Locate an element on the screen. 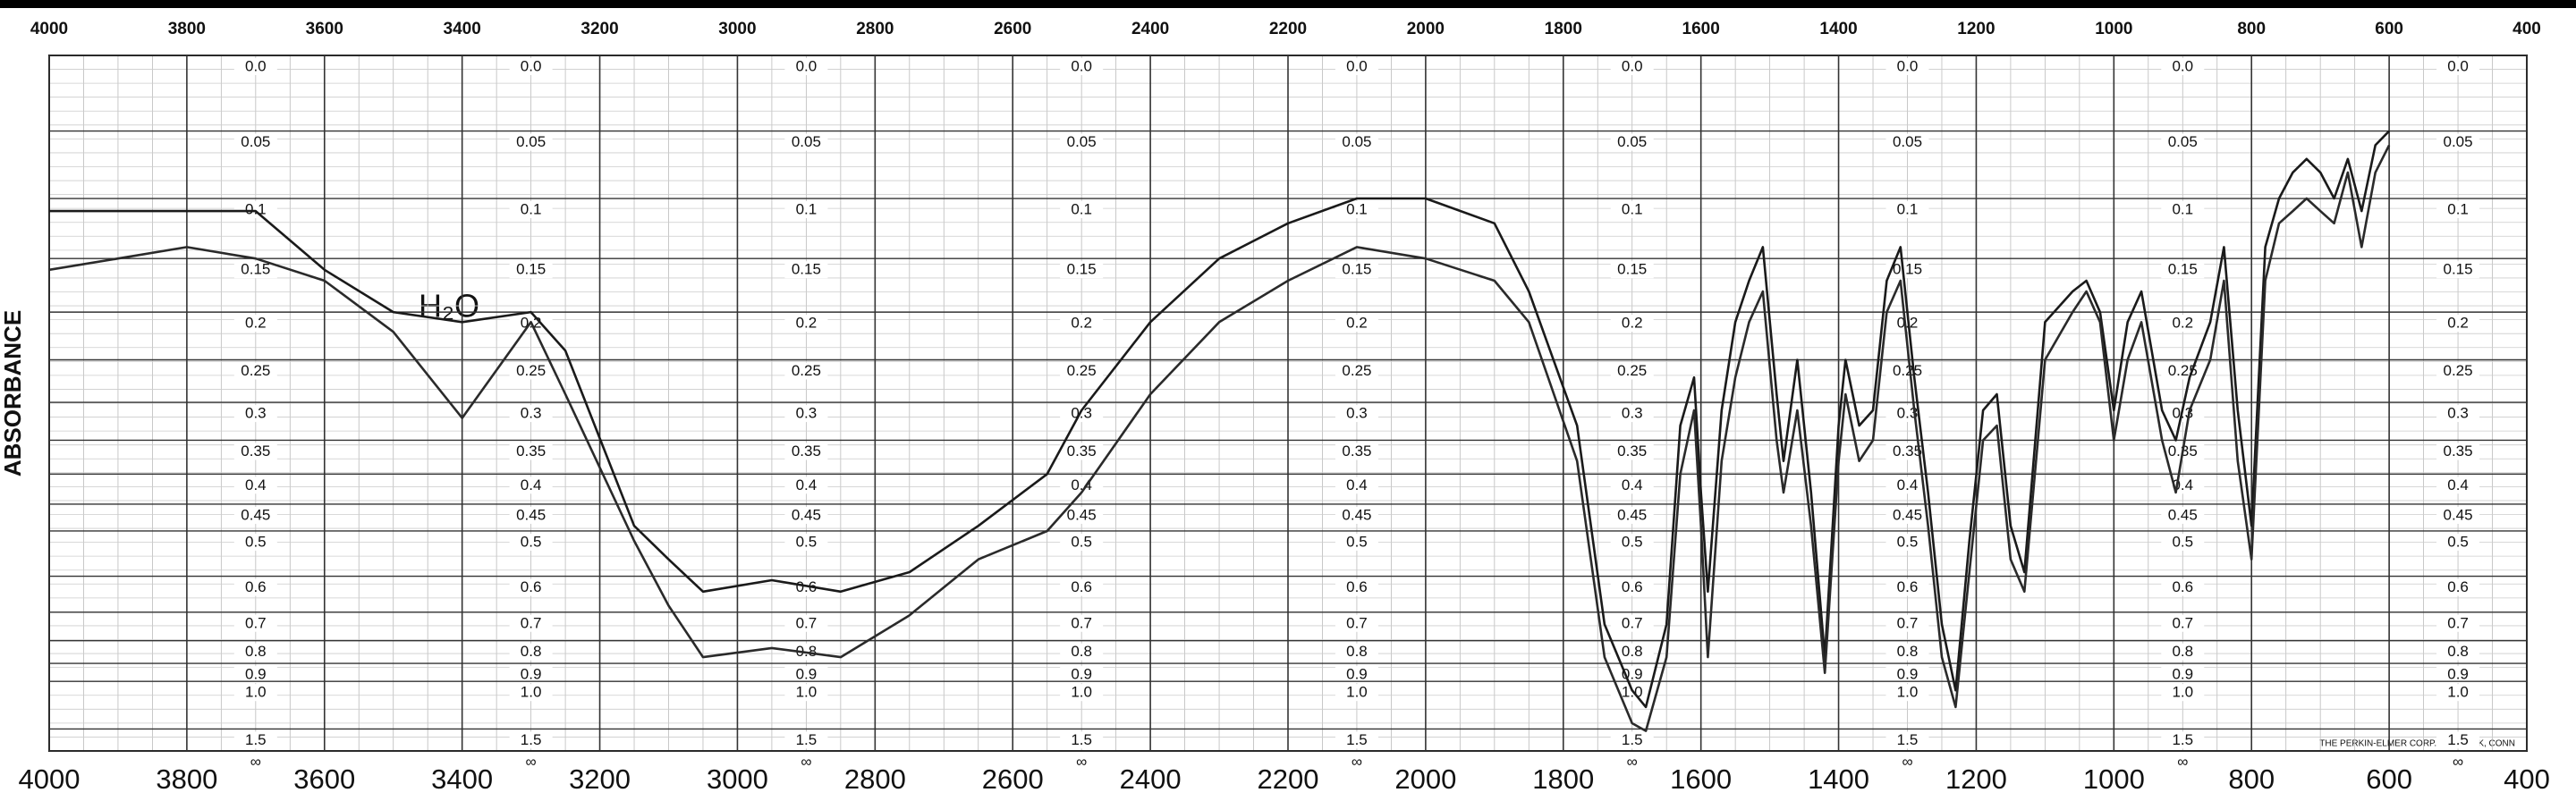 This screenshot has height=801, width=2576. x-tick-label: 2200 is located at coordinates (1288, 779).